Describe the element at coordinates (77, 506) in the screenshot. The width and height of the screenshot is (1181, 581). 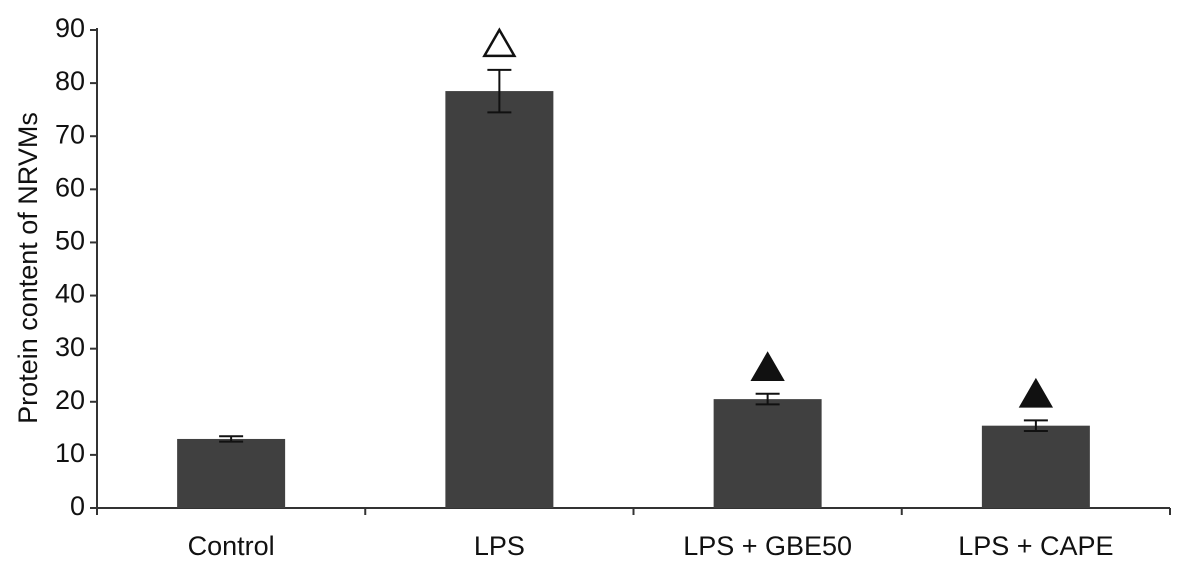
I see `y-tick-label: 0` at that location.